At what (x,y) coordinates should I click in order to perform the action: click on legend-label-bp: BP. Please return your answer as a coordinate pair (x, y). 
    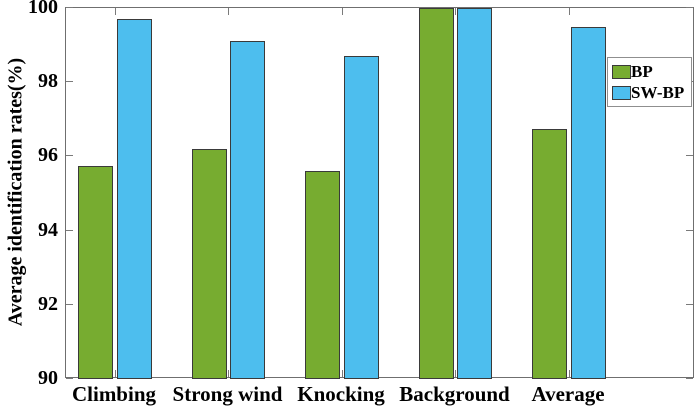
    Looking at the image, I should click on (642, 71).